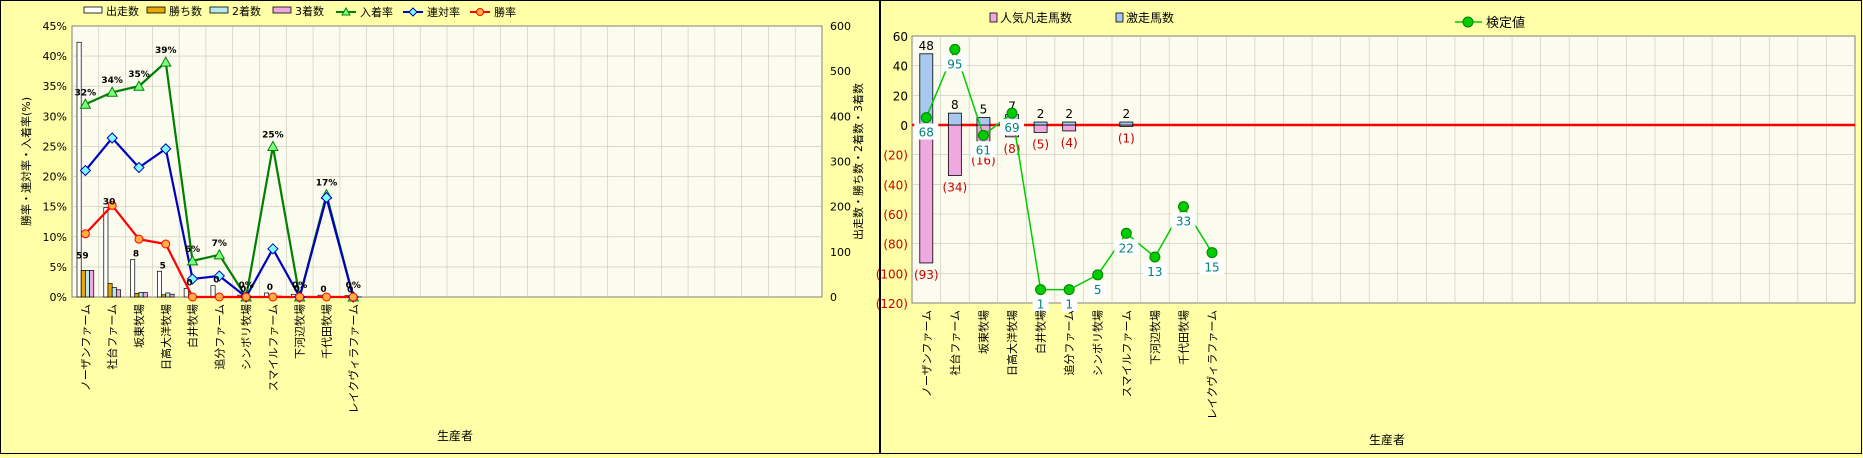 The image size is (1863, 458). What do you see at coordinates (109, 203) in the screenshot?
I see `data-label: 30` at bounding box center [109, 203].